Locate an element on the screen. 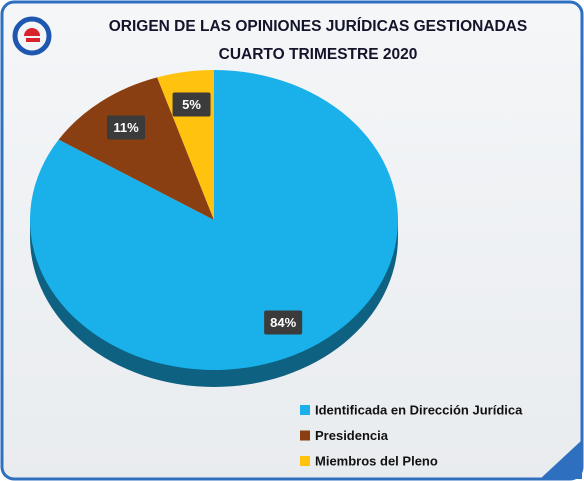  data-label: 5% is located at coordinates (191, 104).